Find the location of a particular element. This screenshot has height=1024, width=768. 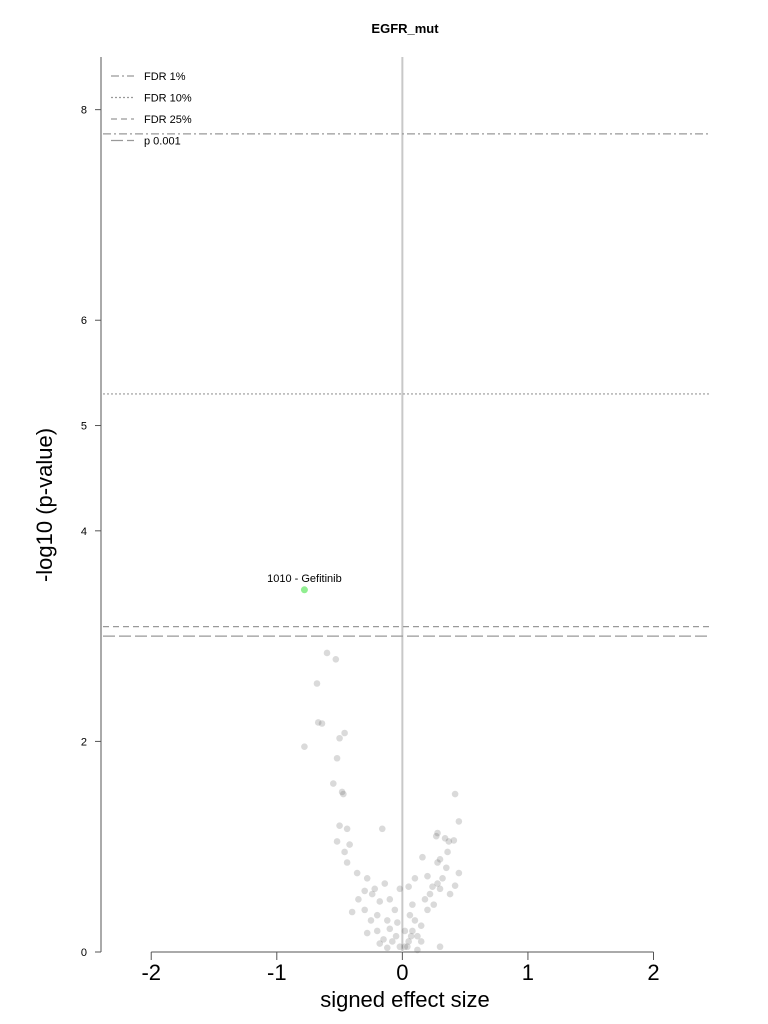

y-axis-label: -log10 (p-value) is located at coordinates (44, 505).